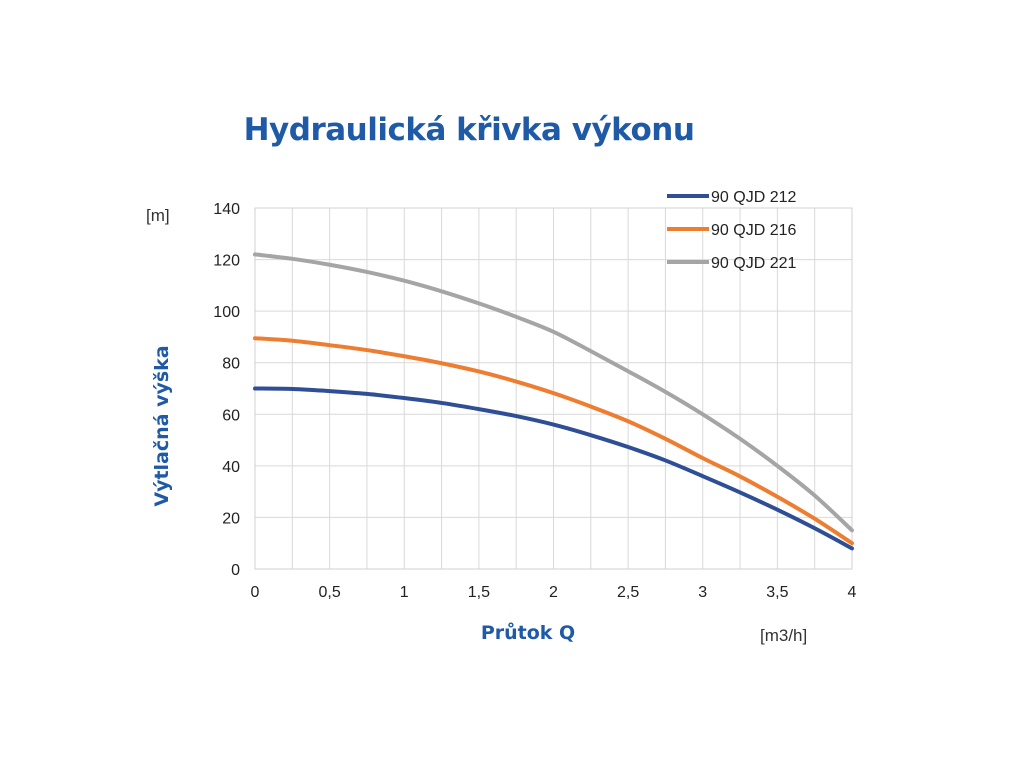 This screenshot has width=1024, height=768. I want to click on x-tick-label: 3, so click(702, 592).